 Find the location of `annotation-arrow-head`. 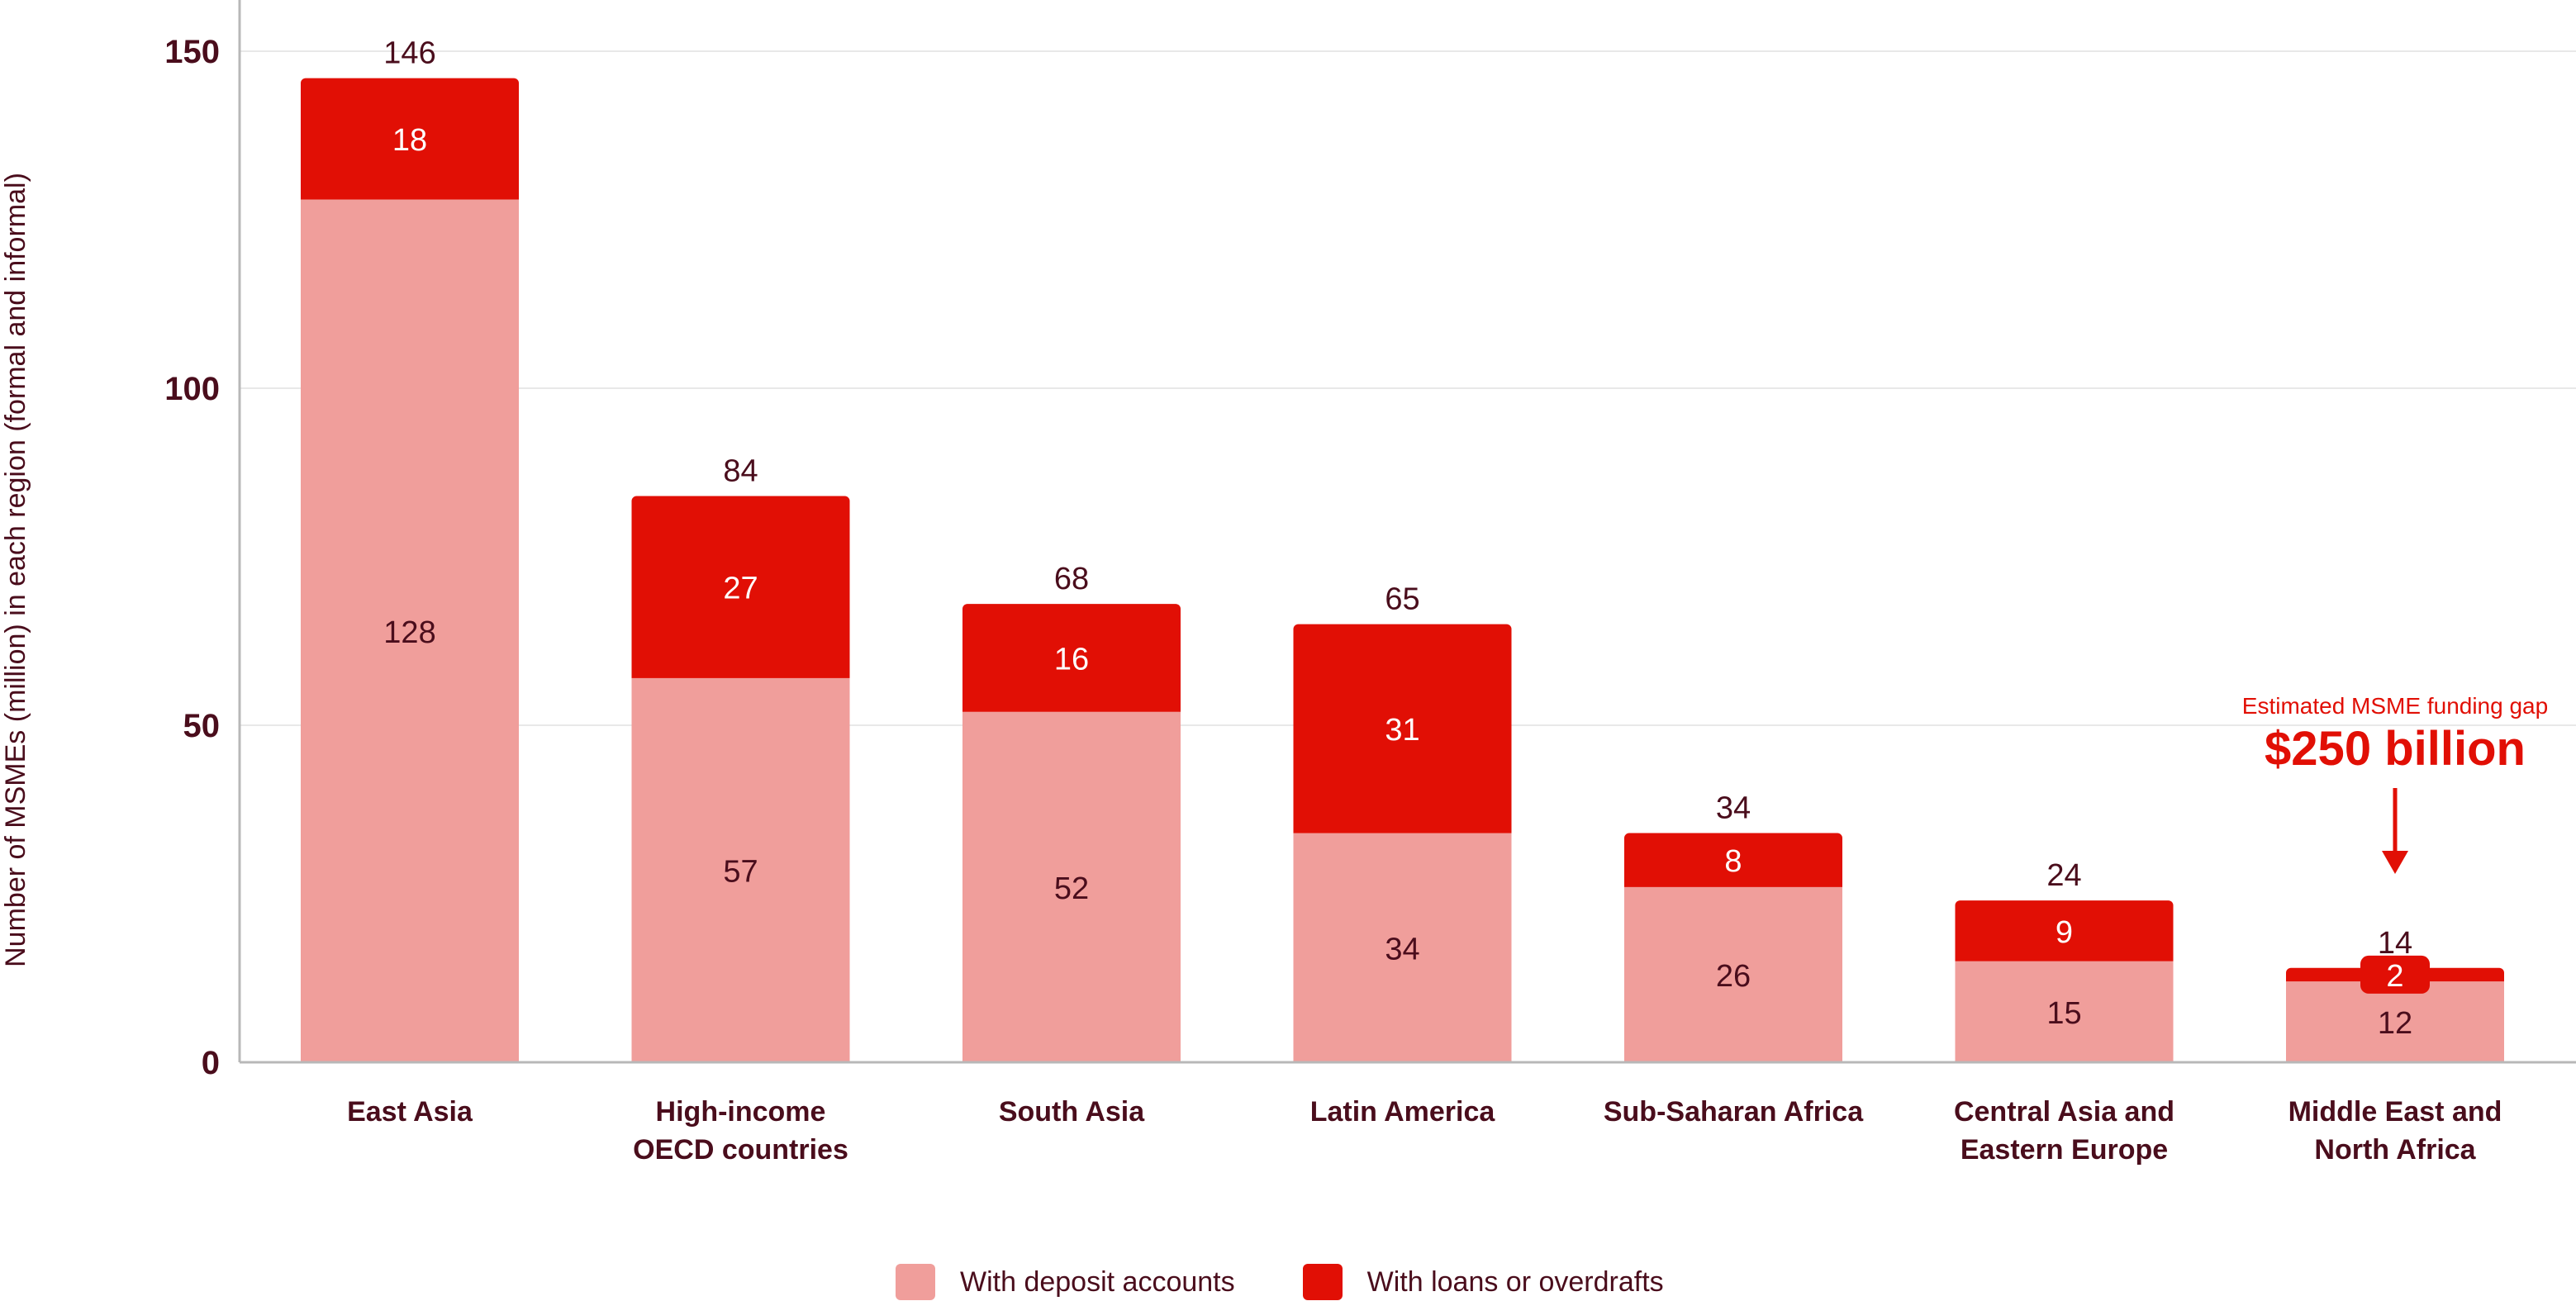

annotation-arrow-head is located at coordinates (2395, 862).